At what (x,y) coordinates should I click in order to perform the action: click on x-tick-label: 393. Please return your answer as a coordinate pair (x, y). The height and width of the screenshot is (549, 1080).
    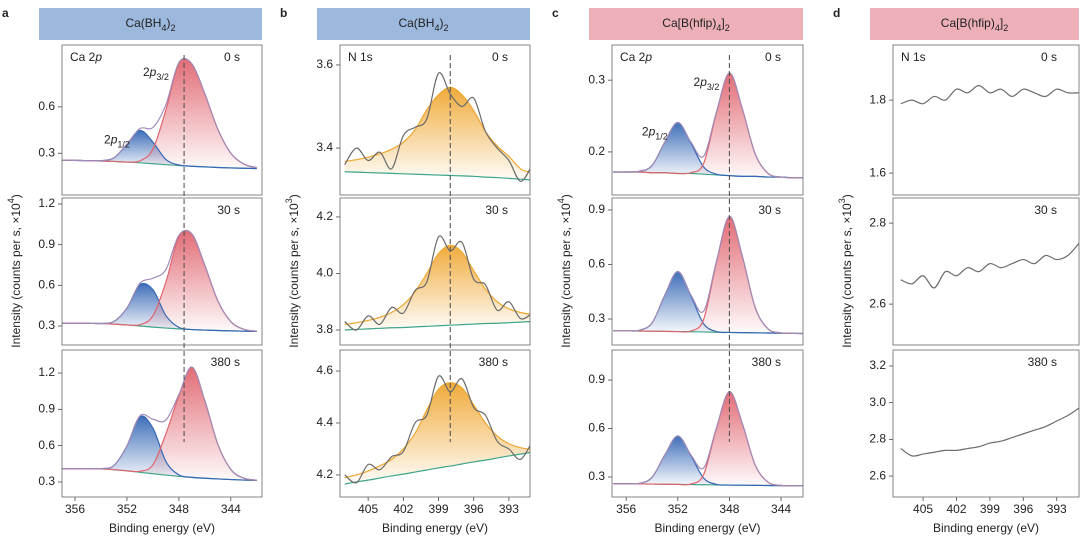
    Looking at the image, I should click on (1057, 509).